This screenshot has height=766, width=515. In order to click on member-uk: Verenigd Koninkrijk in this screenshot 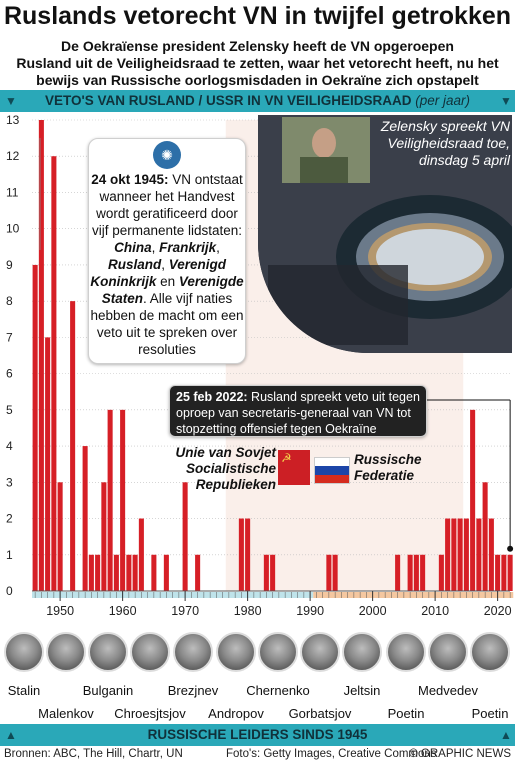, I will do `click(158, 273)`.